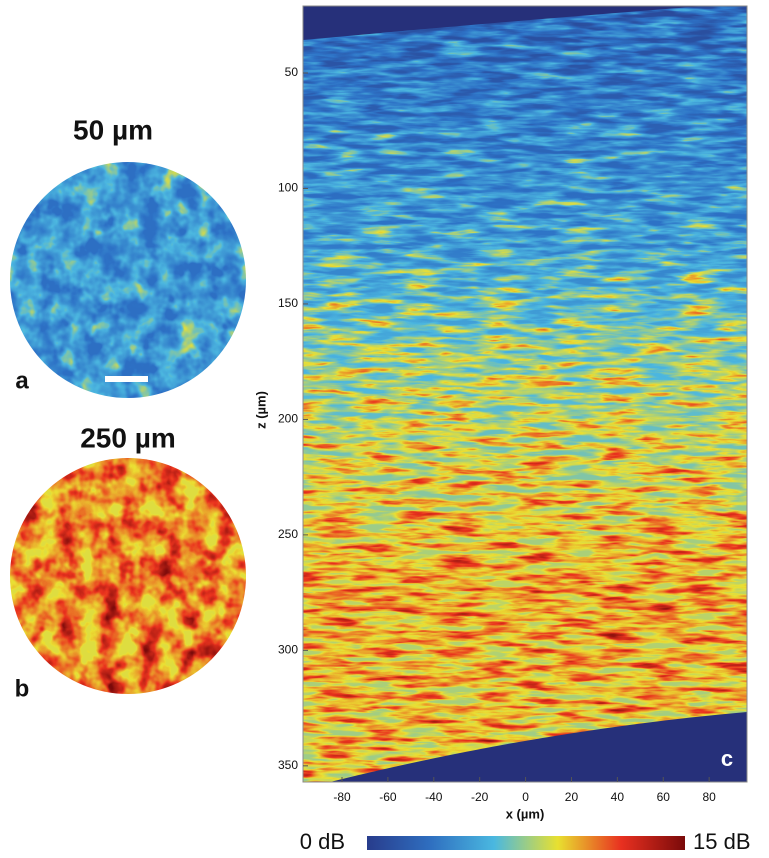 The image size is (769, 858). Describe the element at coordinates (709, 797) in the screenshot. I see `x-tick-label: 80` at that location.